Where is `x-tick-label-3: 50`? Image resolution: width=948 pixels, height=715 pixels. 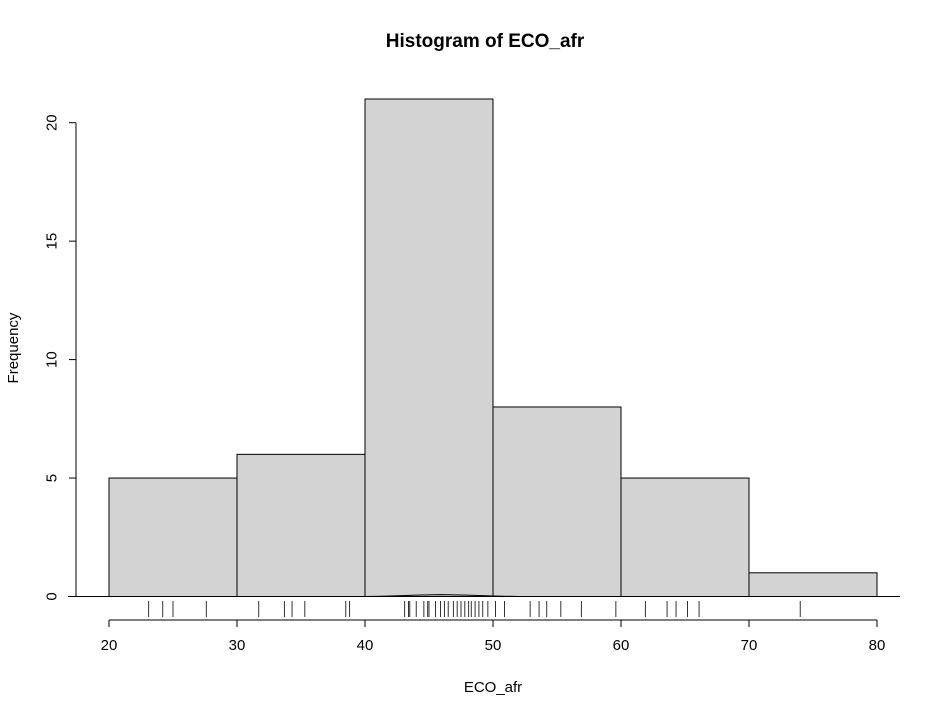
x-tick-label-3: 50 is located at coordinates (493, 645).